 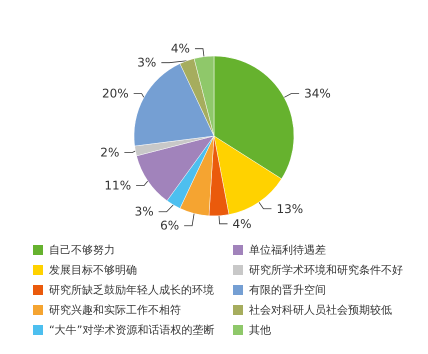 What do you see at coordinates (131, 330) in the screenshot?
I see `legend-label: “大牛”对学术资源和话语权的垄断` at bounding box center [131, 330].